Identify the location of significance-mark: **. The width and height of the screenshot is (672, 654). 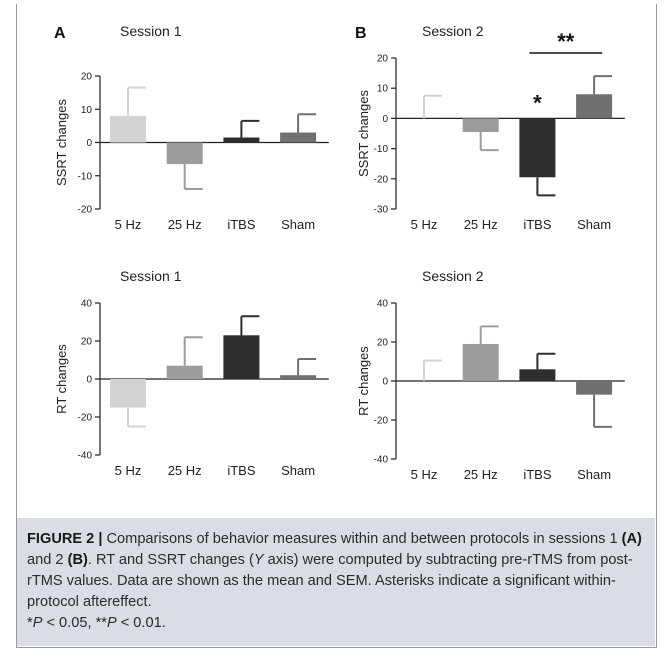
(566, 41).